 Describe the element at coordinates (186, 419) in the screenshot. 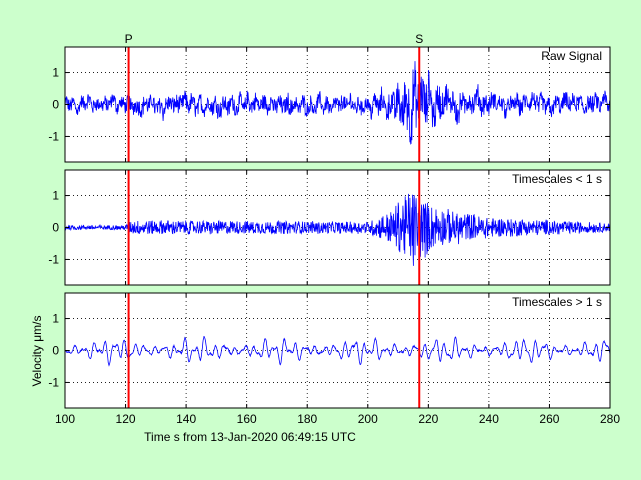

I see `x-tick-label: 140` at that location.